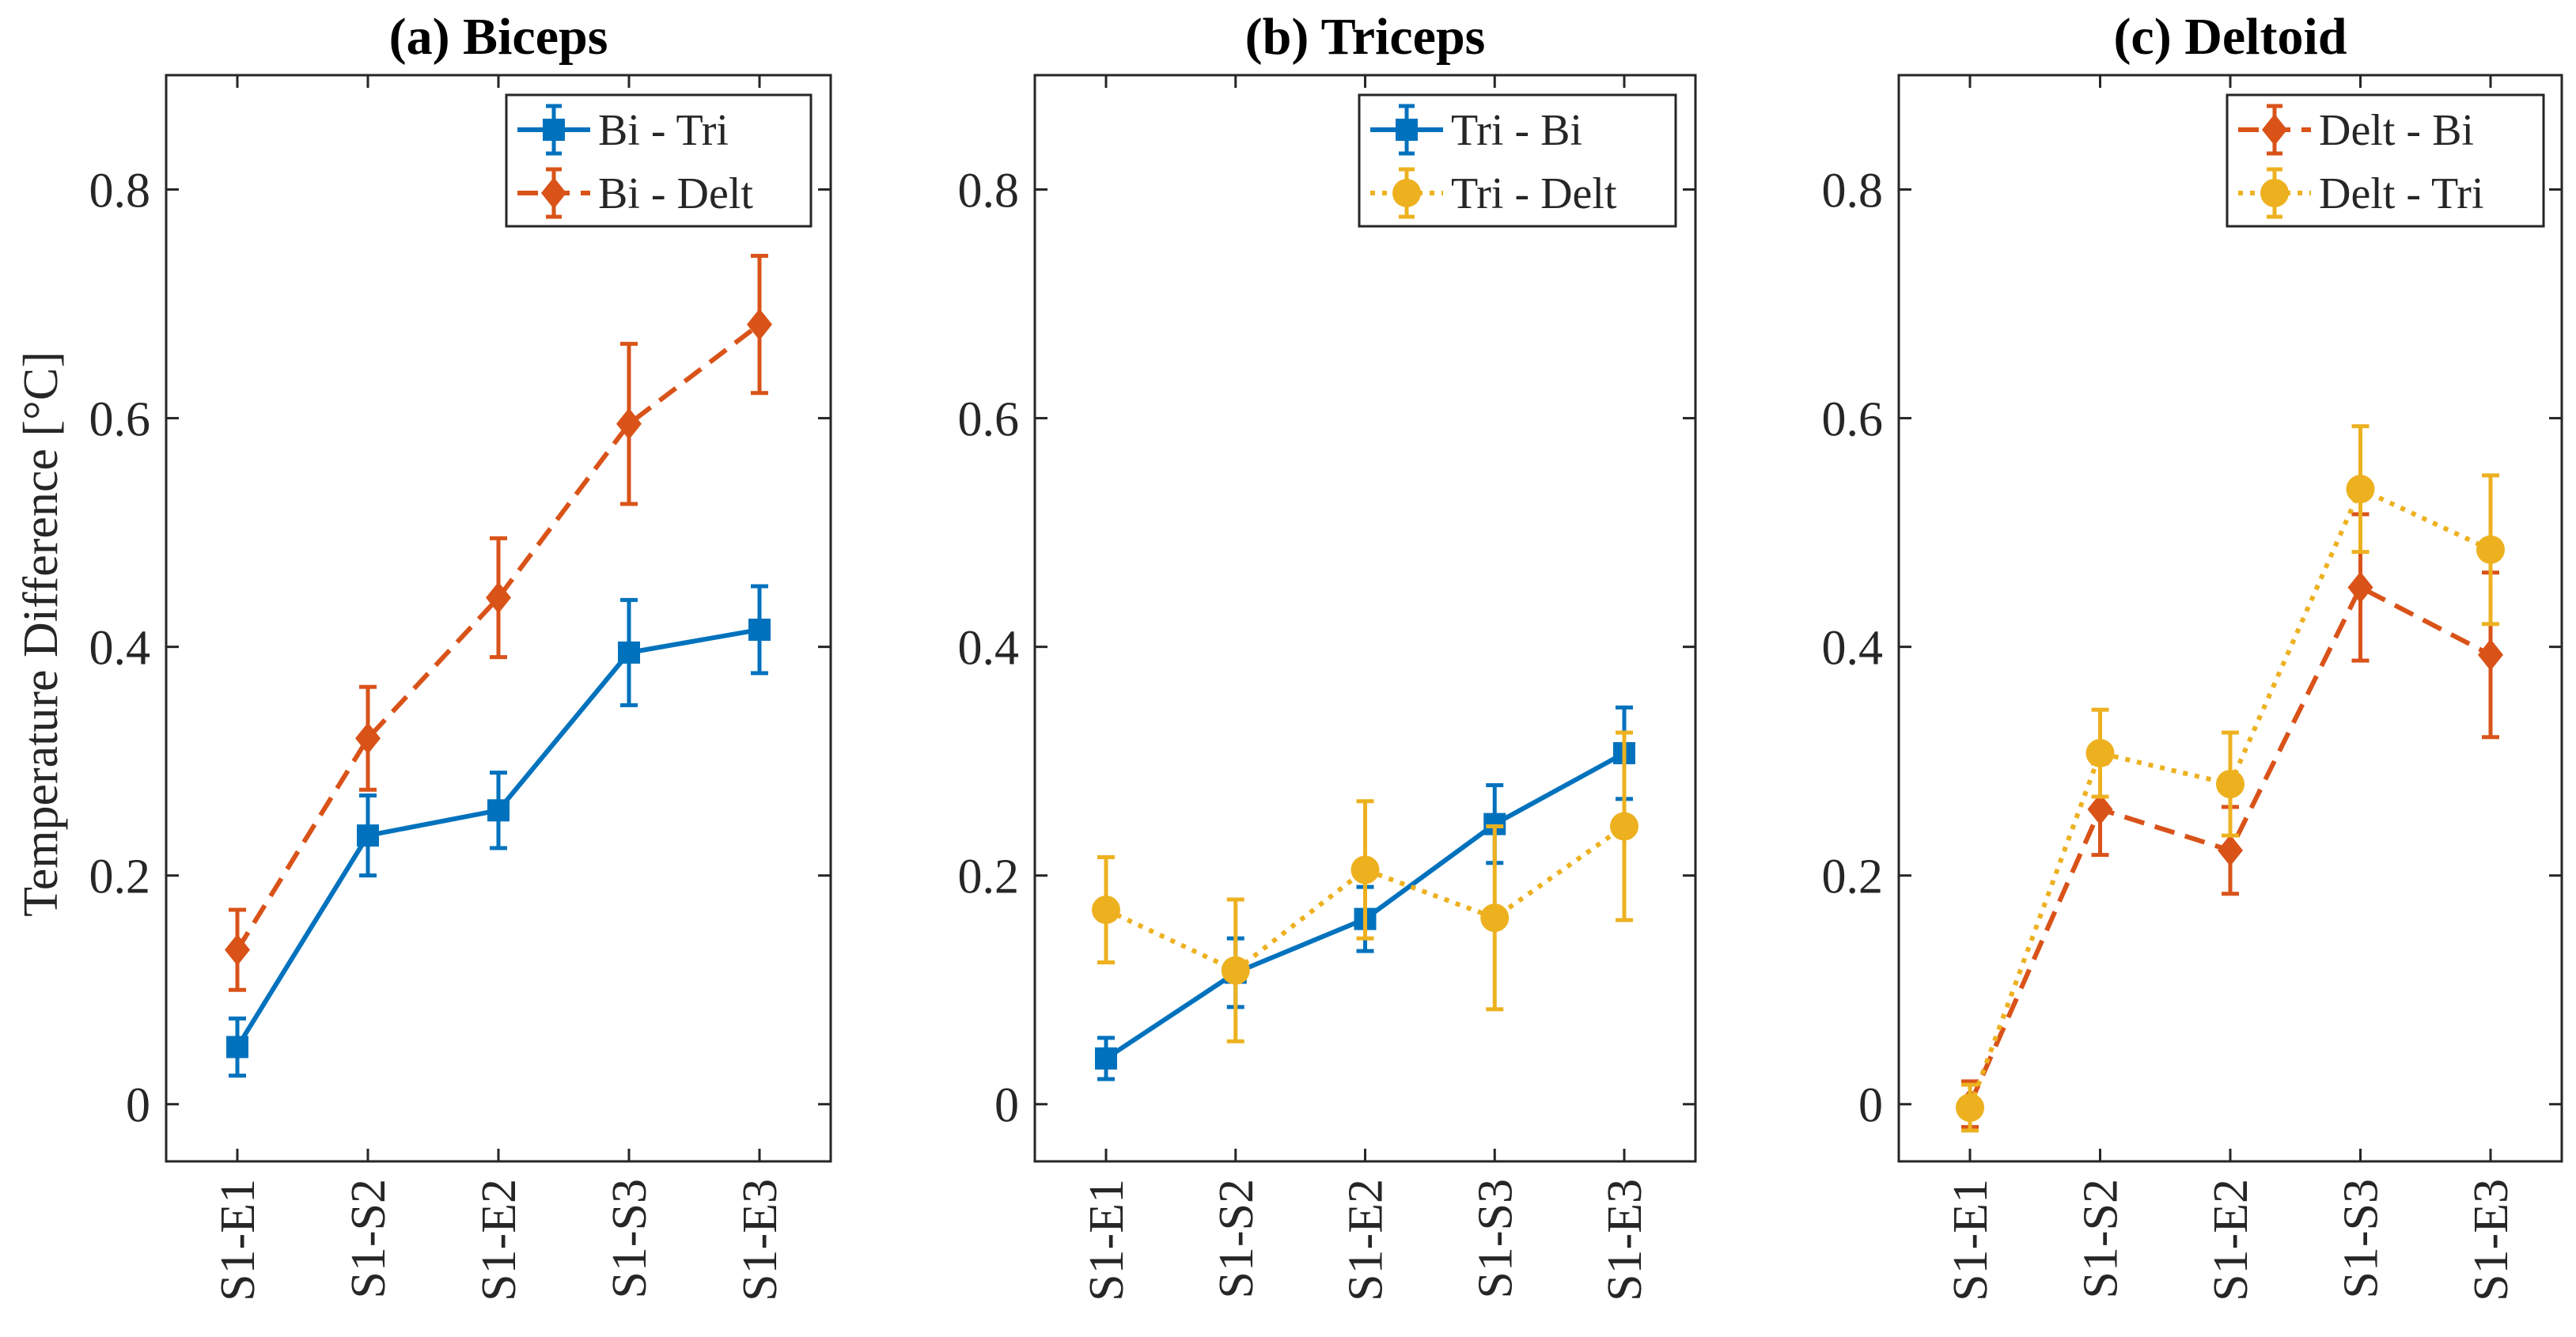  I want to click on legend: Tri - Bi Tri - Delt, so click(1517, 160).